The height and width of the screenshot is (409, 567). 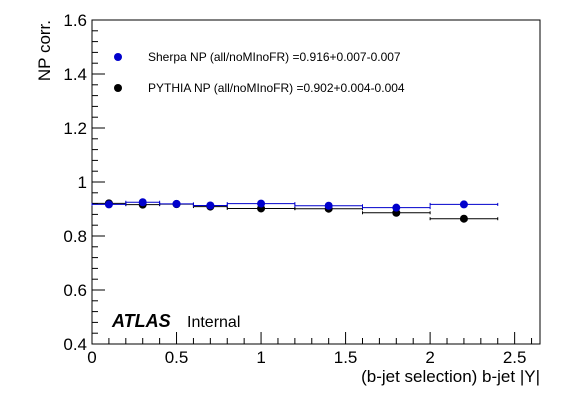 What do you see at coordinates (75, 74) in the screenshot?
I see `y-tick-label: 1.4` at bounding box center [75, 74].